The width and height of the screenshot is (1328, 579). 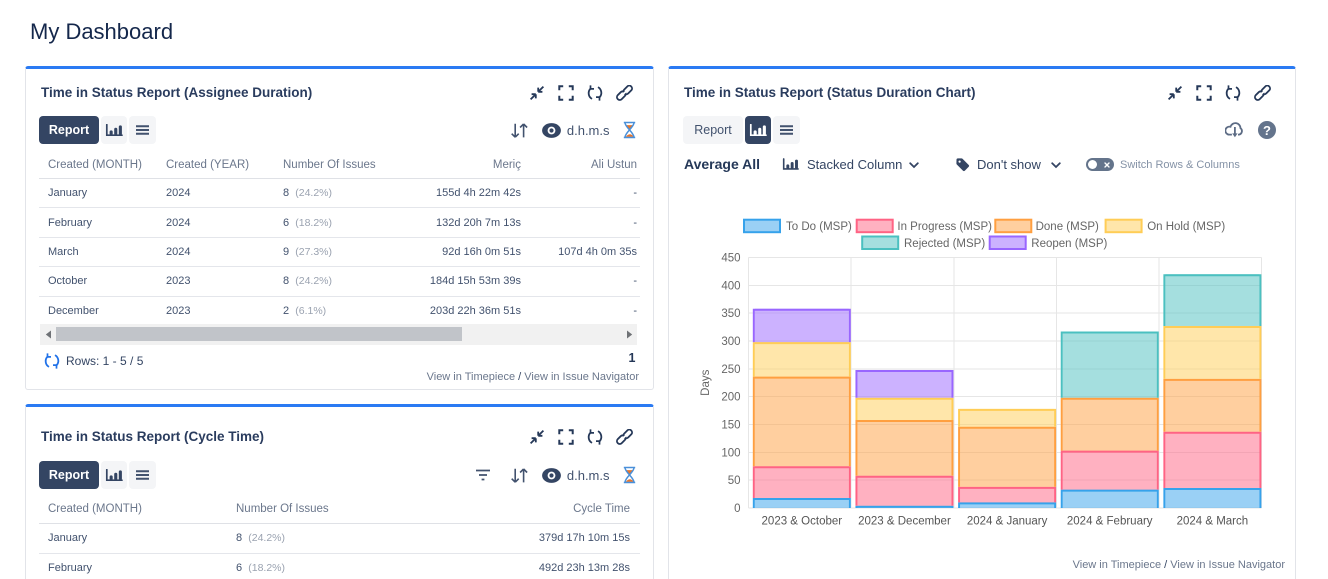 What do you see at coordinates (1007, 522) in the screenshot?
I see `svg-text: 2024 & January` at bounding box center [1007, 522].